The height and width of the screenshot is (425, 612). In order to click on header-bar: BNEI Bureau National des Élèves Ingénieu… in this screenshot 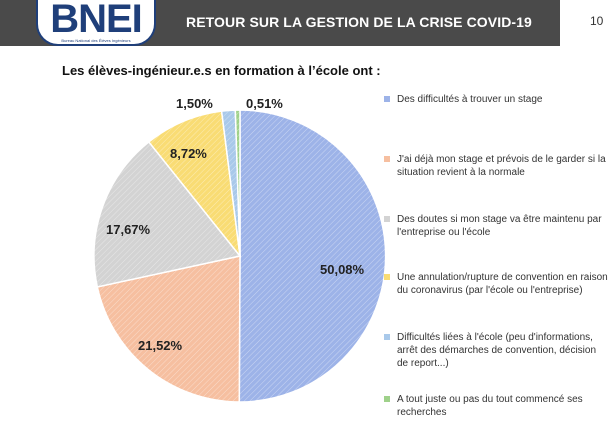, I will do `click(280, 23)`.